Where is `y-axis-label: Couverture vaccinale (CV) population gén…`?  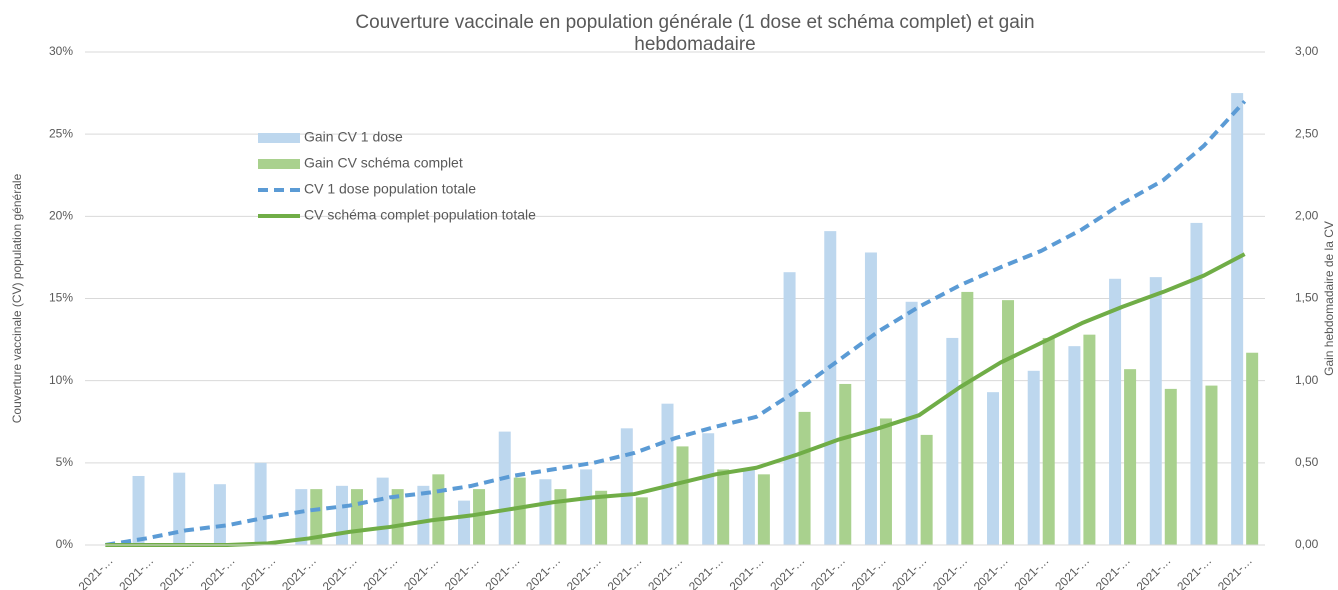 y-axis-label: Couverture vaccinale (CV) population gén… is located at coordinates (17, 298).